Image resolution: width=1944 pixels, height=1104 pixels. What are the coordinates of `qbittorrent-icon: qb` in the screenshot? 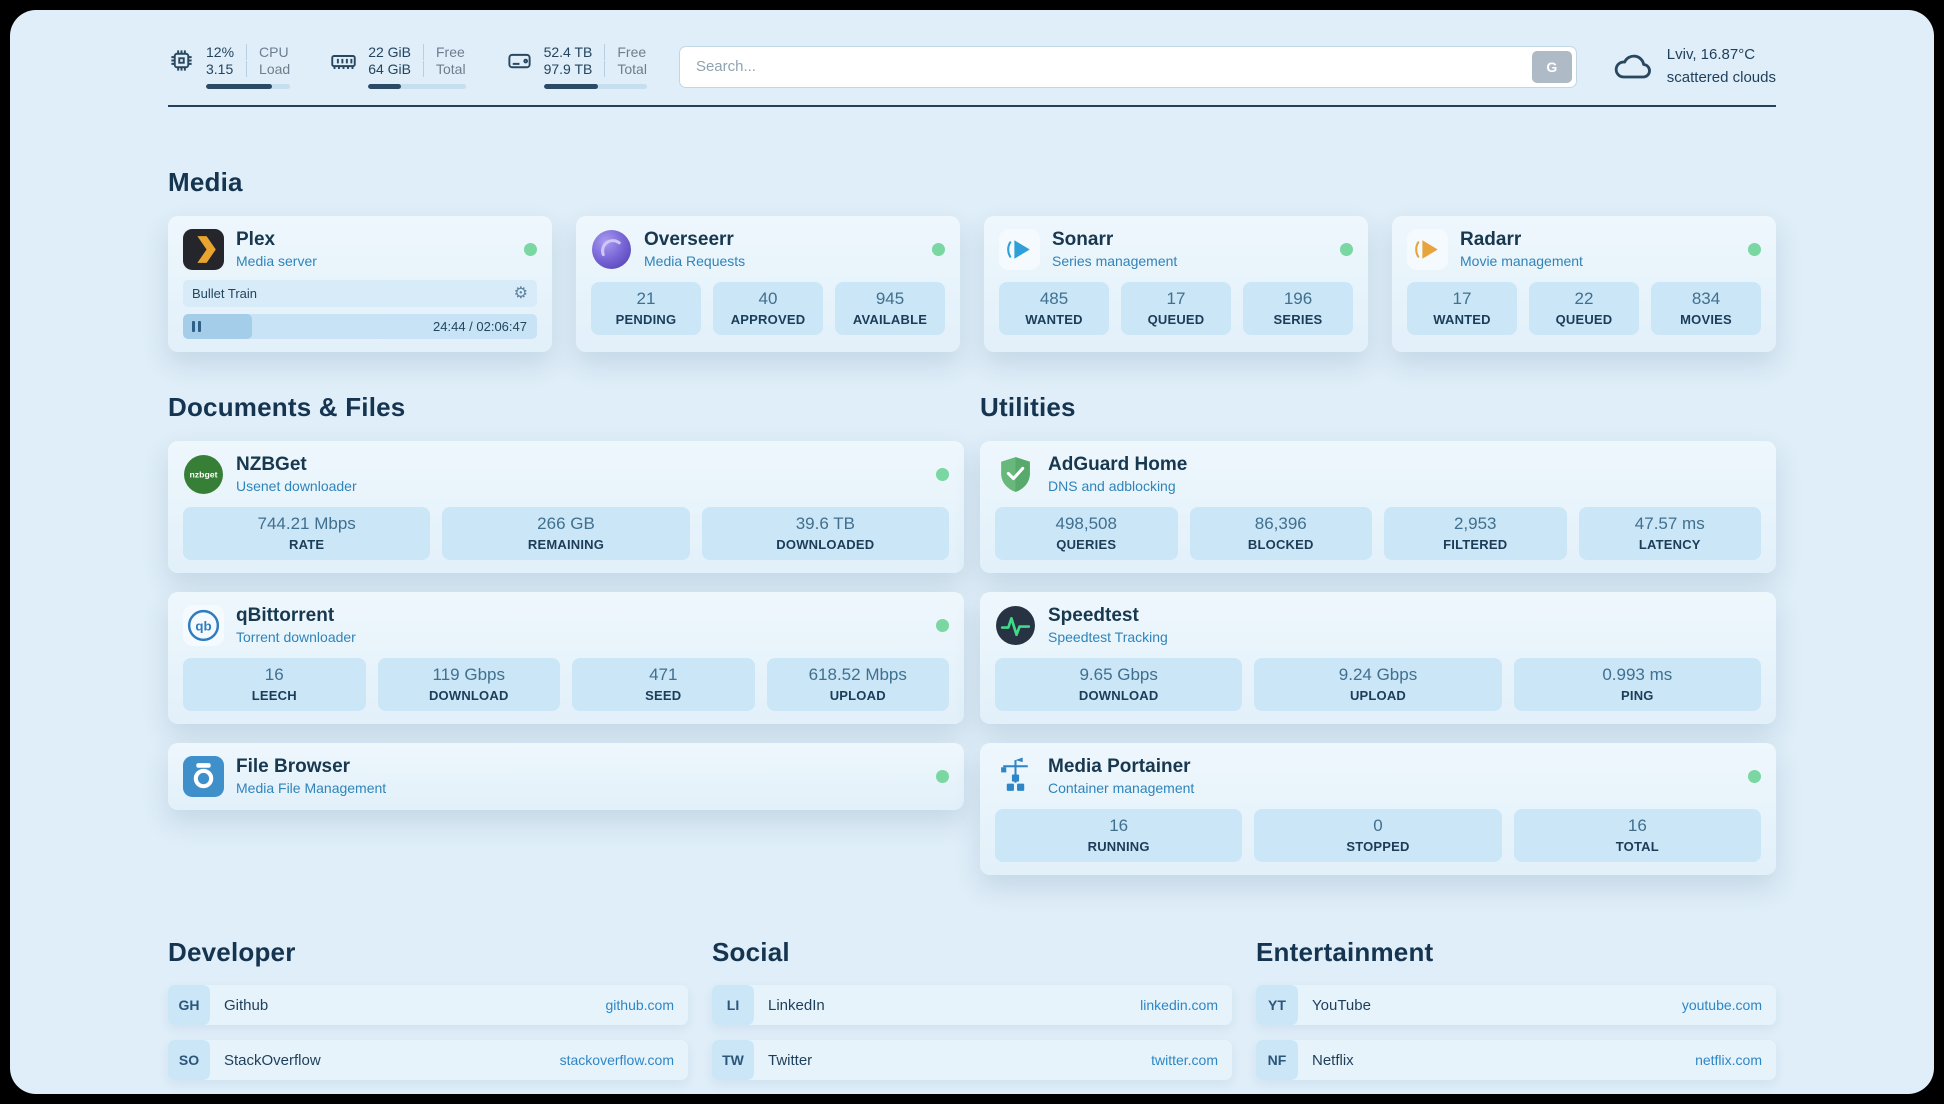 It's located at (203, 625).